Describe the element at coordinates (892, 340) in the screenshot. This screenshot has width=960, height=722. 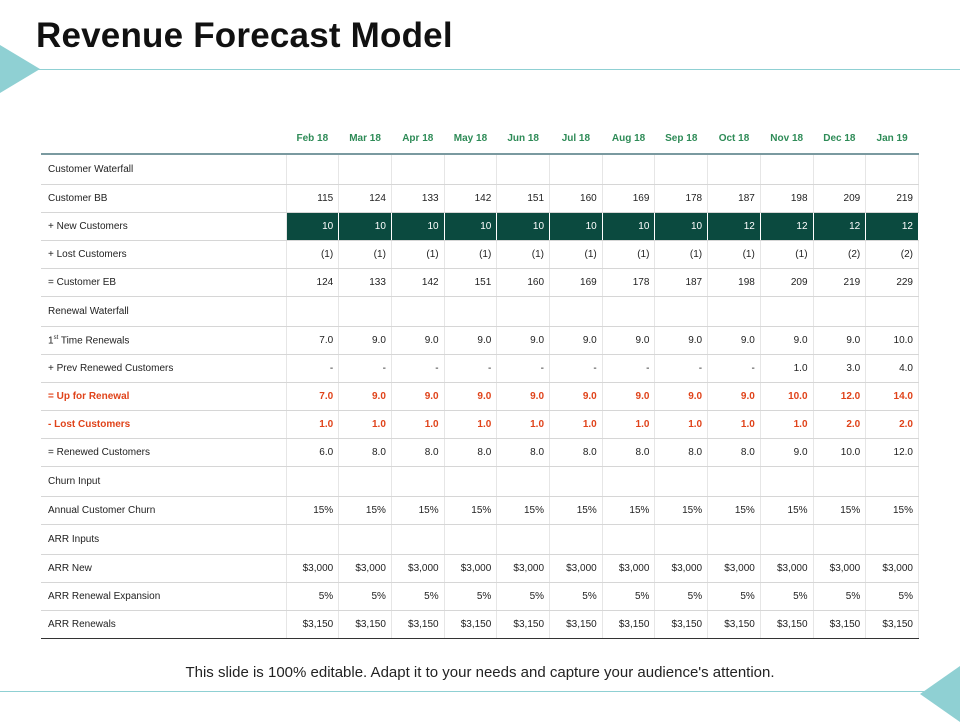
I see `value-cell: 10.0` at that location.